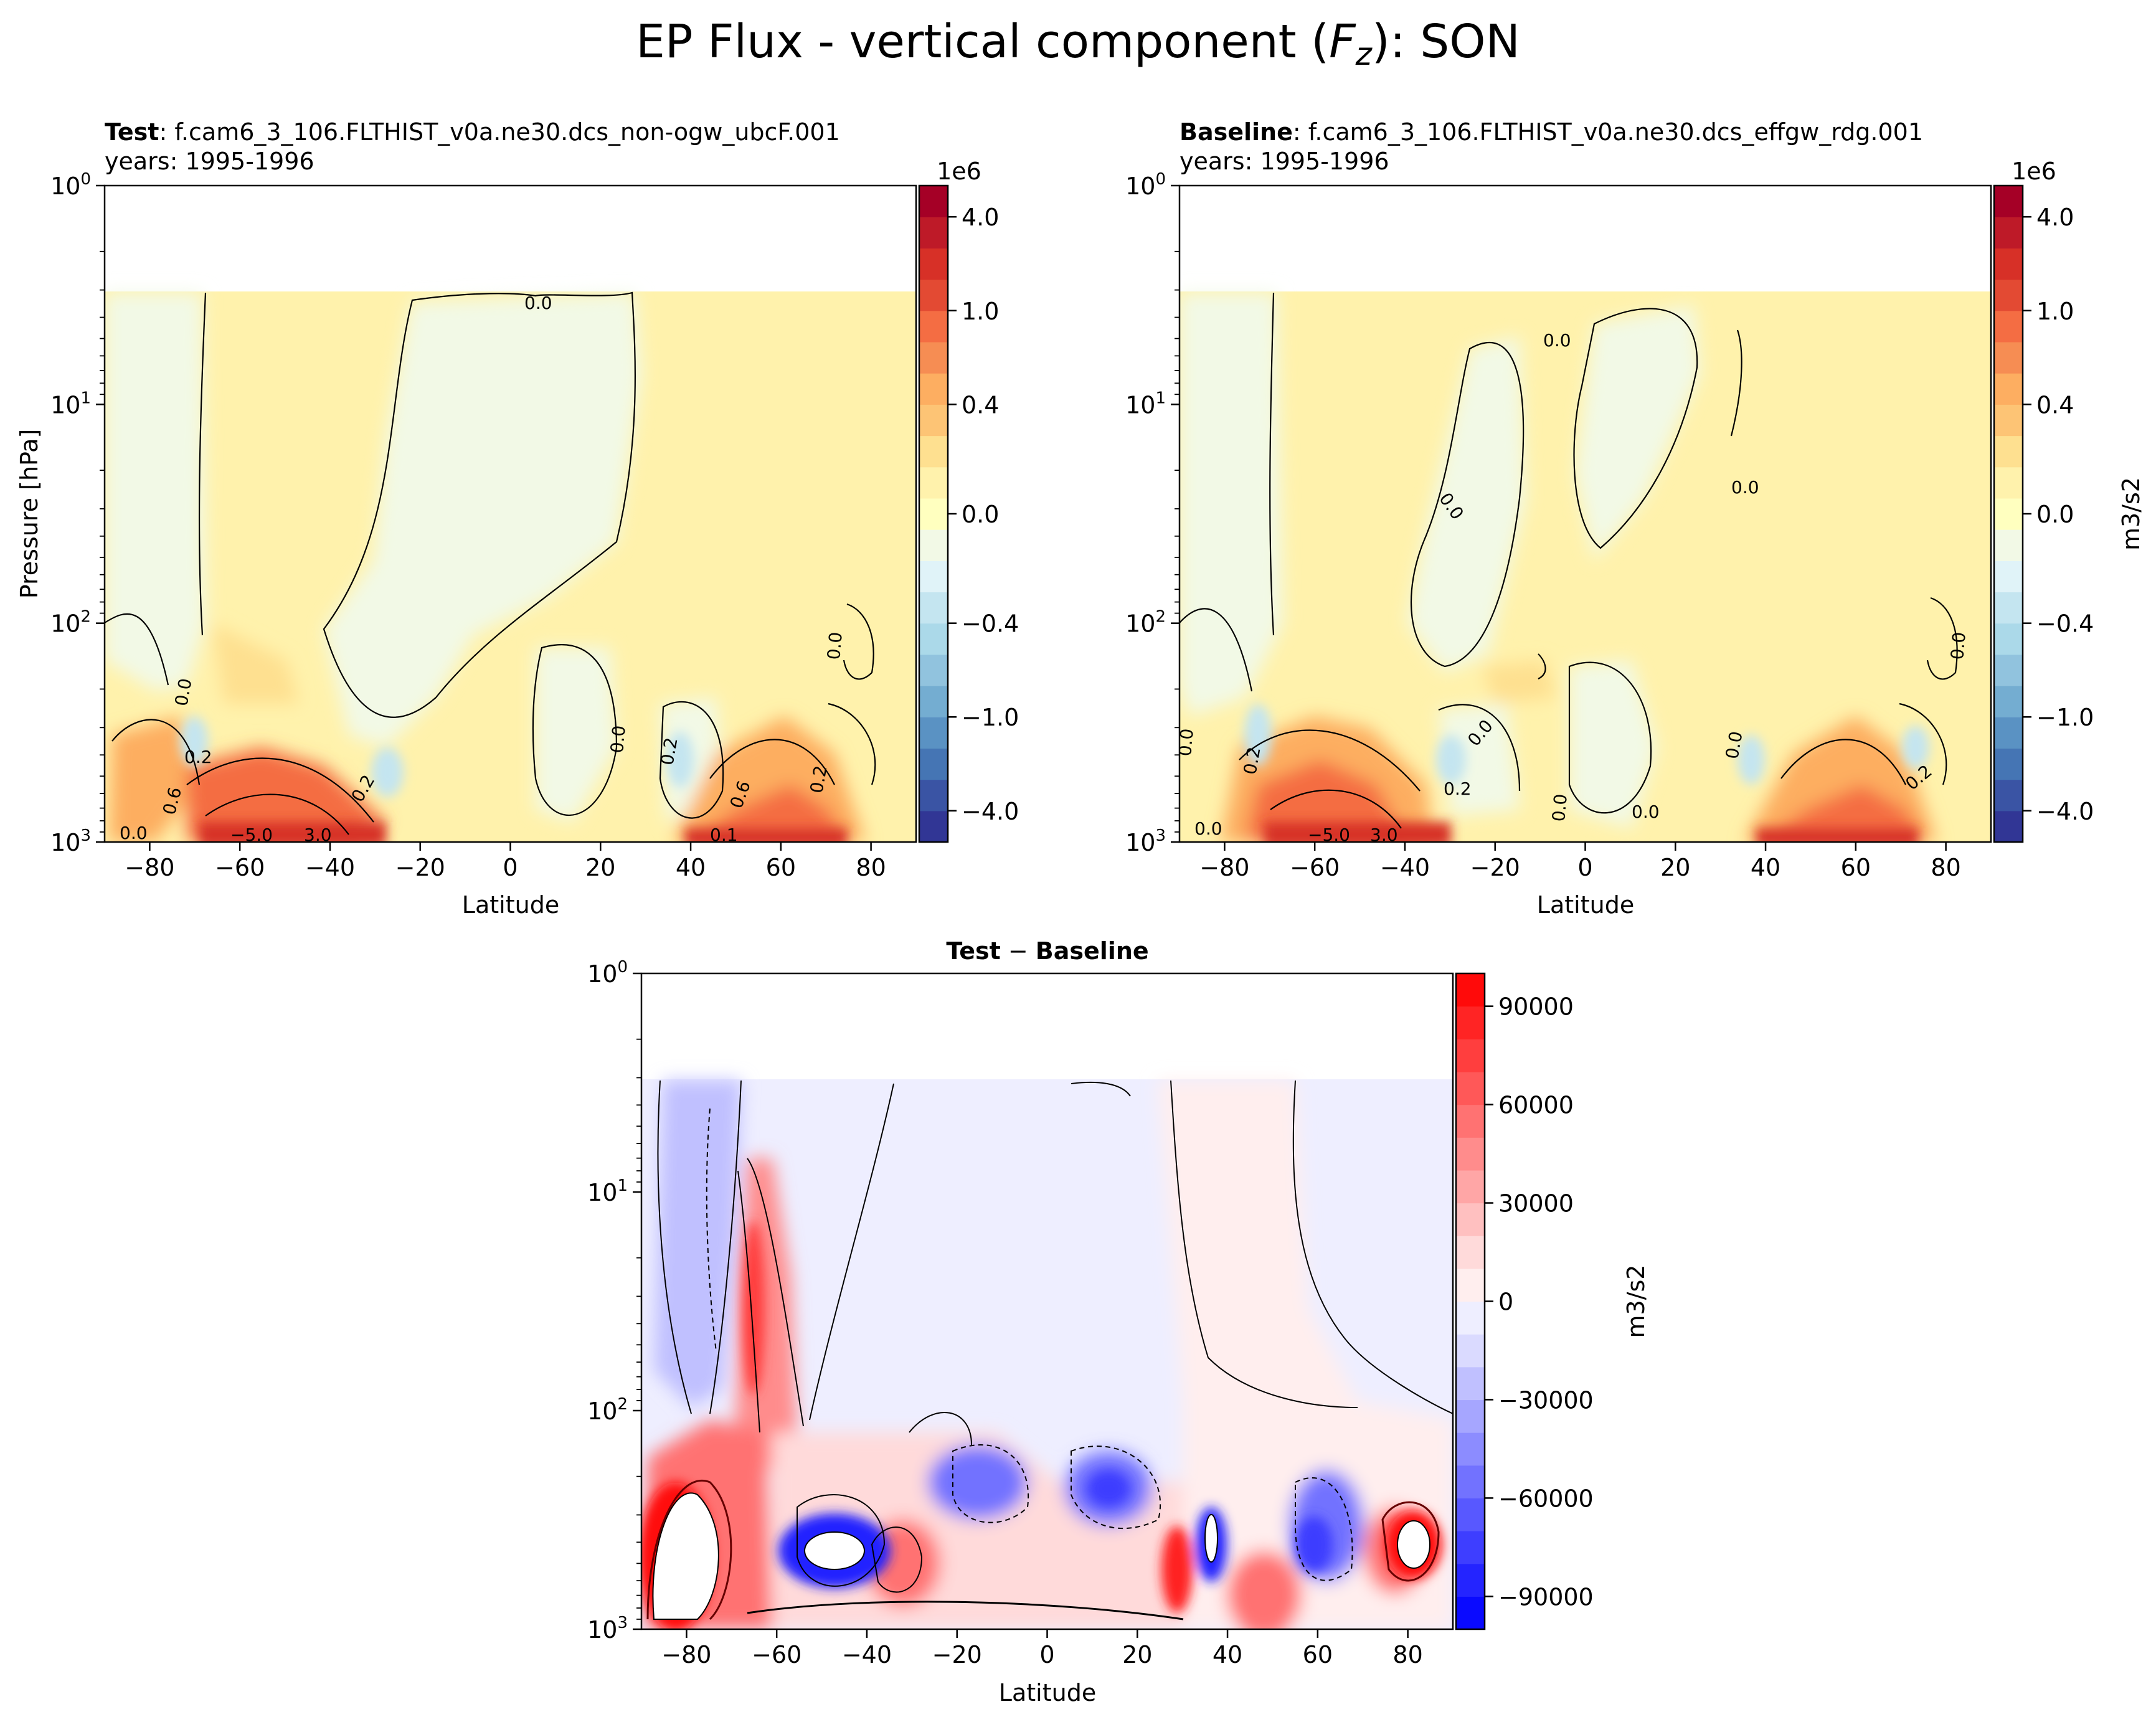  Describe the element at coordinates (1505, 1302) in the screenshot. I see `colorbar-tick-label: 0` at that location.